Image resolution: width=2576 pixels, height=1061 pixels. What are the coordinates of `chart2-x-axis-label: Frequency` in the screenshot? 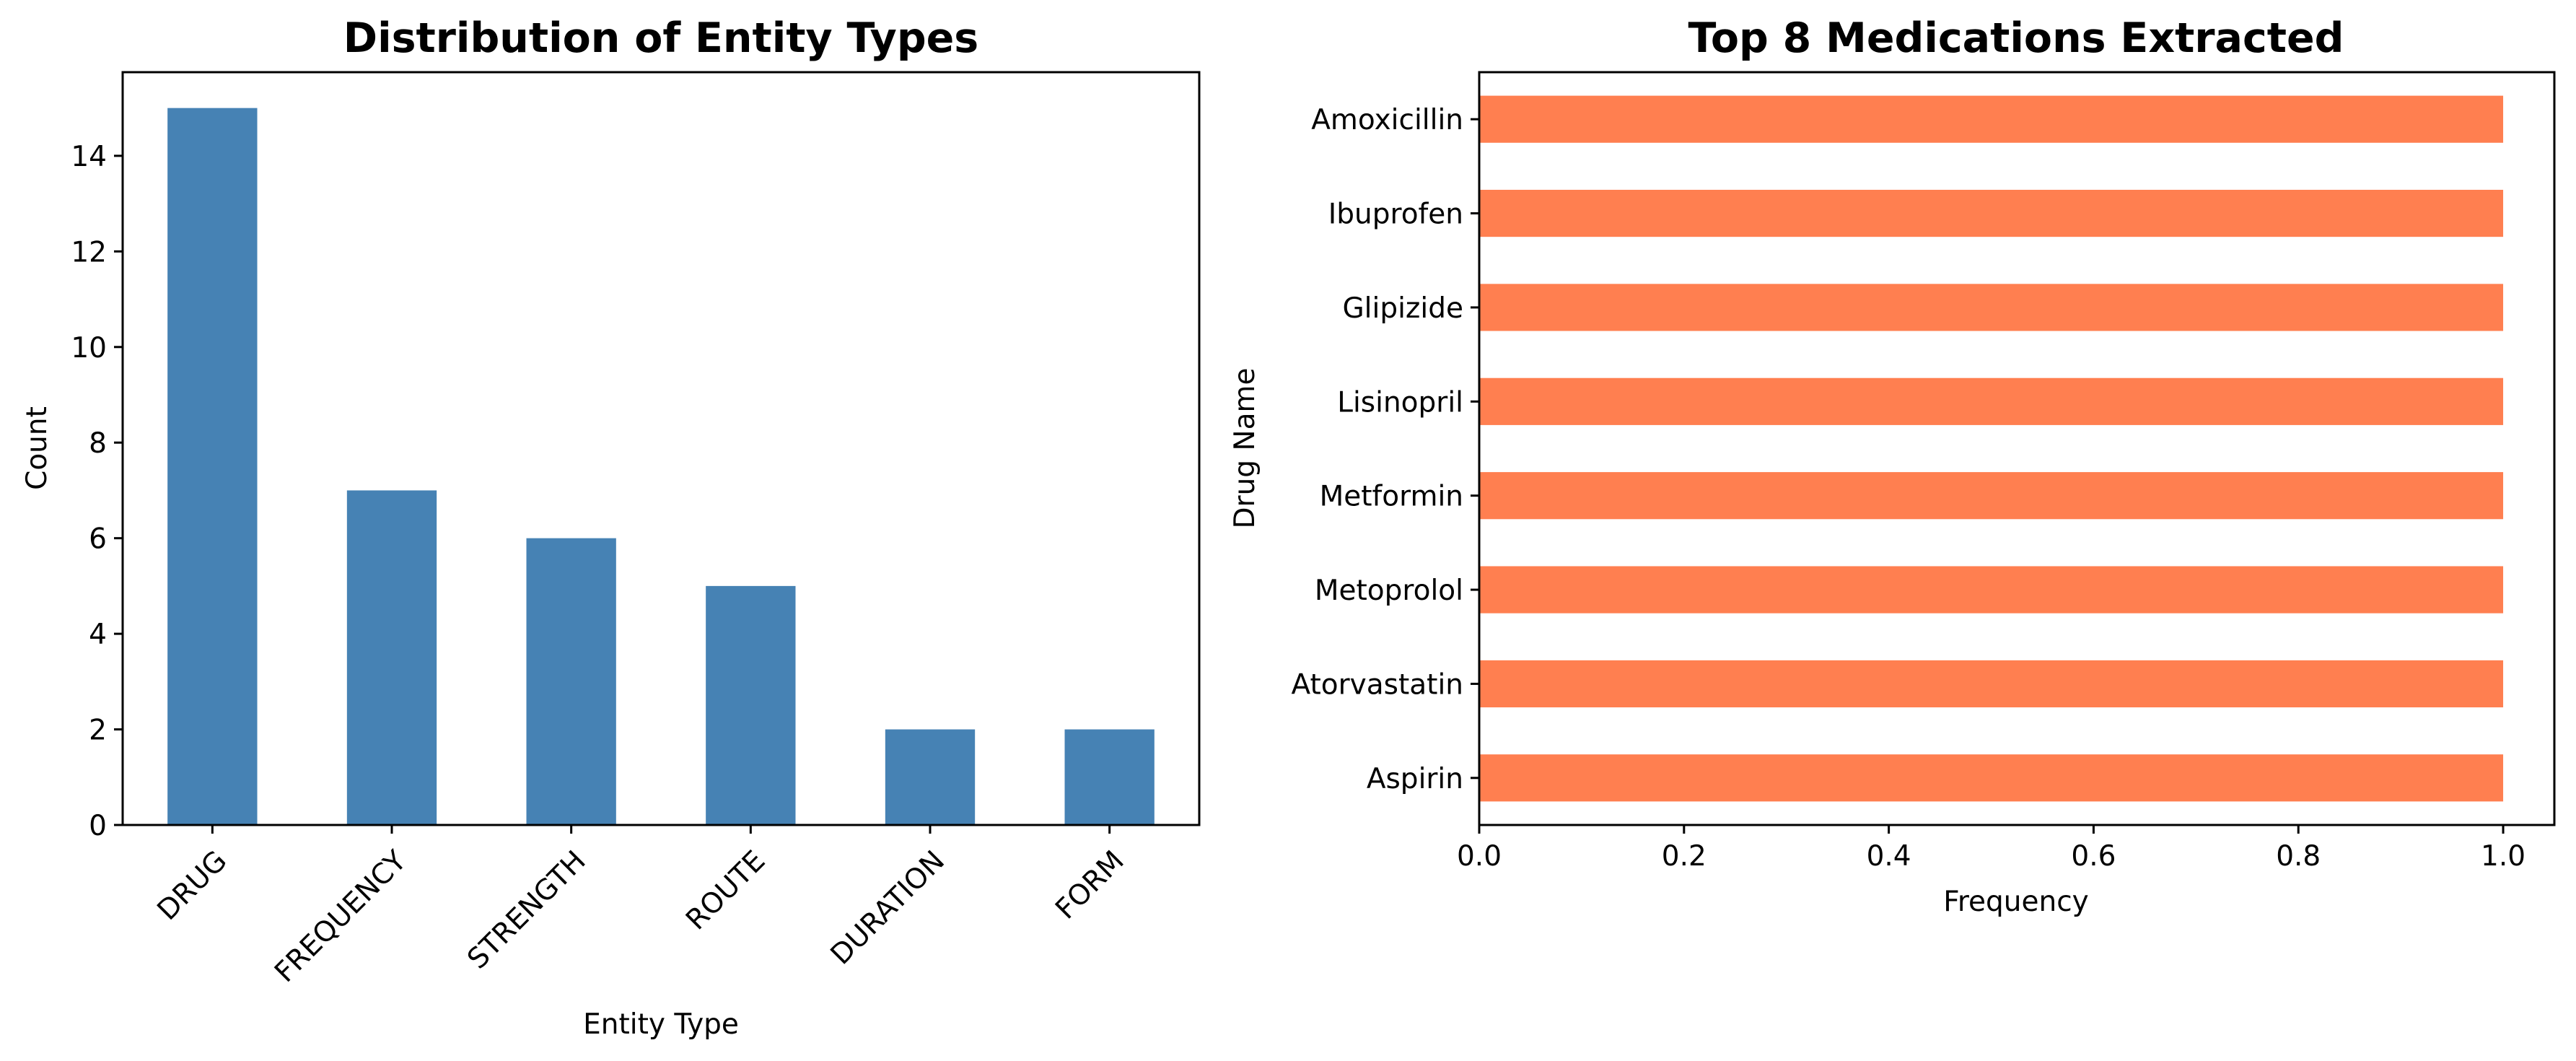 It's located at (2016, 902).